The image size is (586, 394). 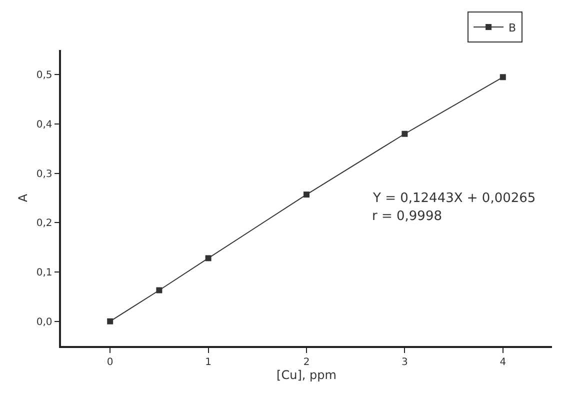 I want to click on y-tick-label: 0,4, so click(x=44, y=125).